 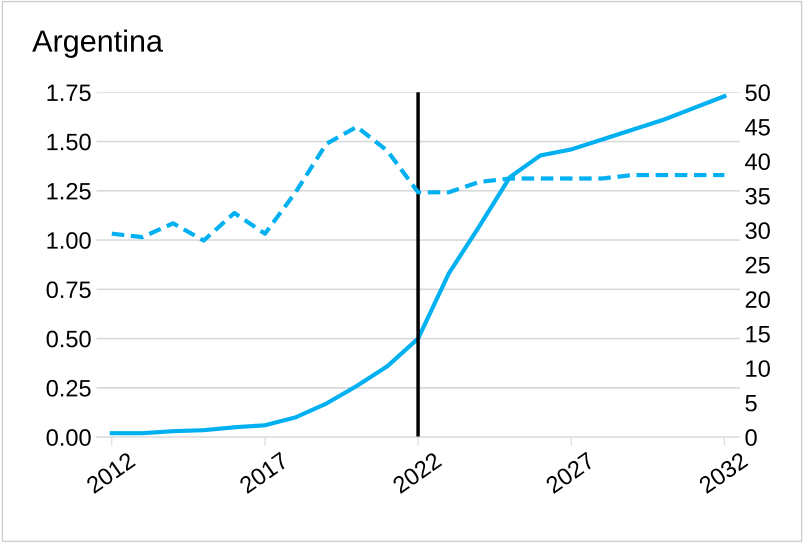 I want to click on y-tick-label: 1.25, so click(x=69, y=191).